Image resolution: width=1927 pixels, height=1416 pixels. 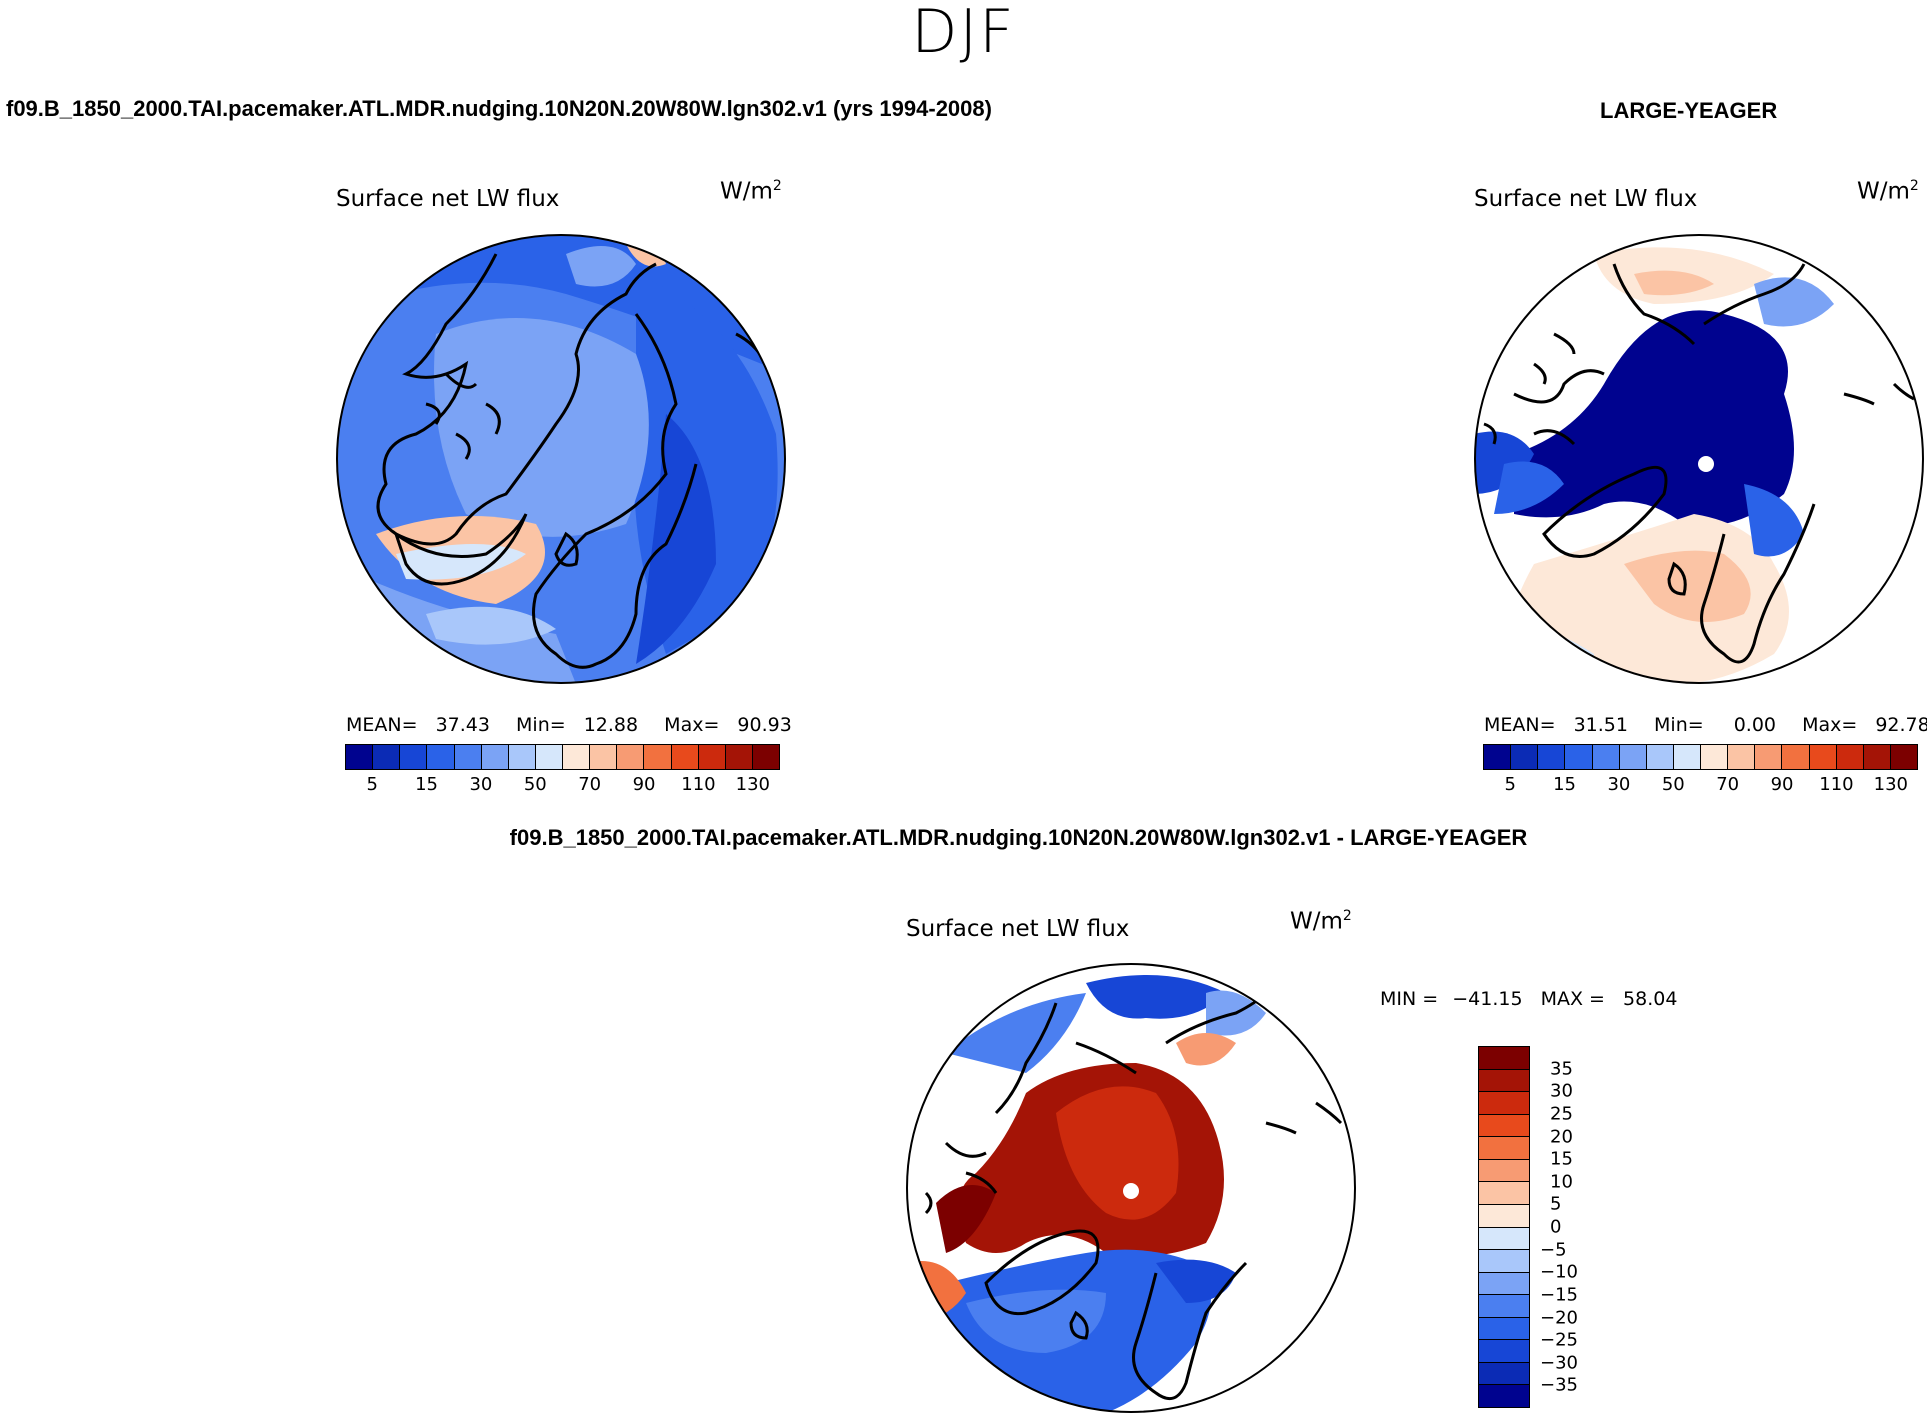 I want to click on obs-case-title: LARGE-YEAGER, so click(x=1689, y=110).